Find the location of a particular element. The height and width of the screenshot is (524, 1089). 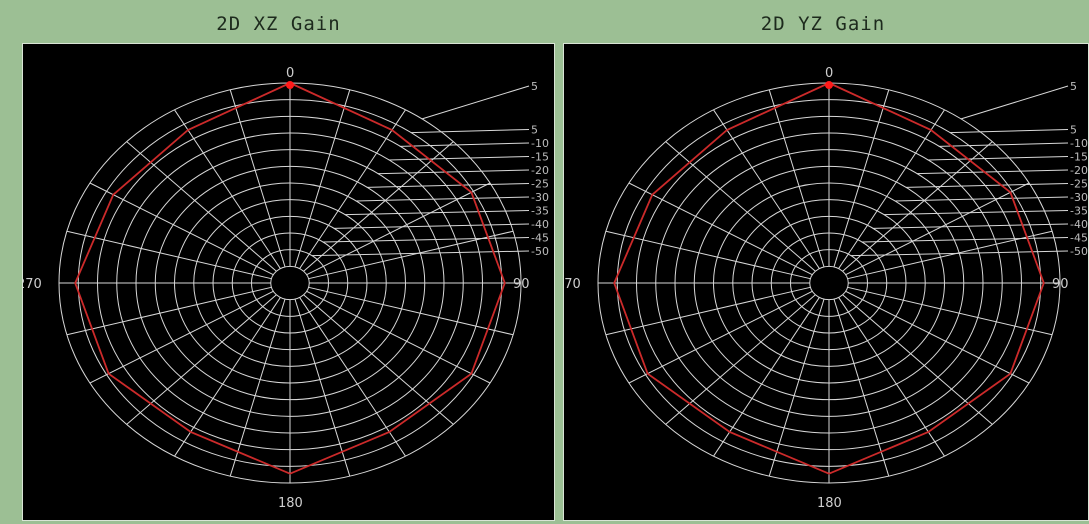

radial-tick-label: -10 is located at coordinates (540, 143).